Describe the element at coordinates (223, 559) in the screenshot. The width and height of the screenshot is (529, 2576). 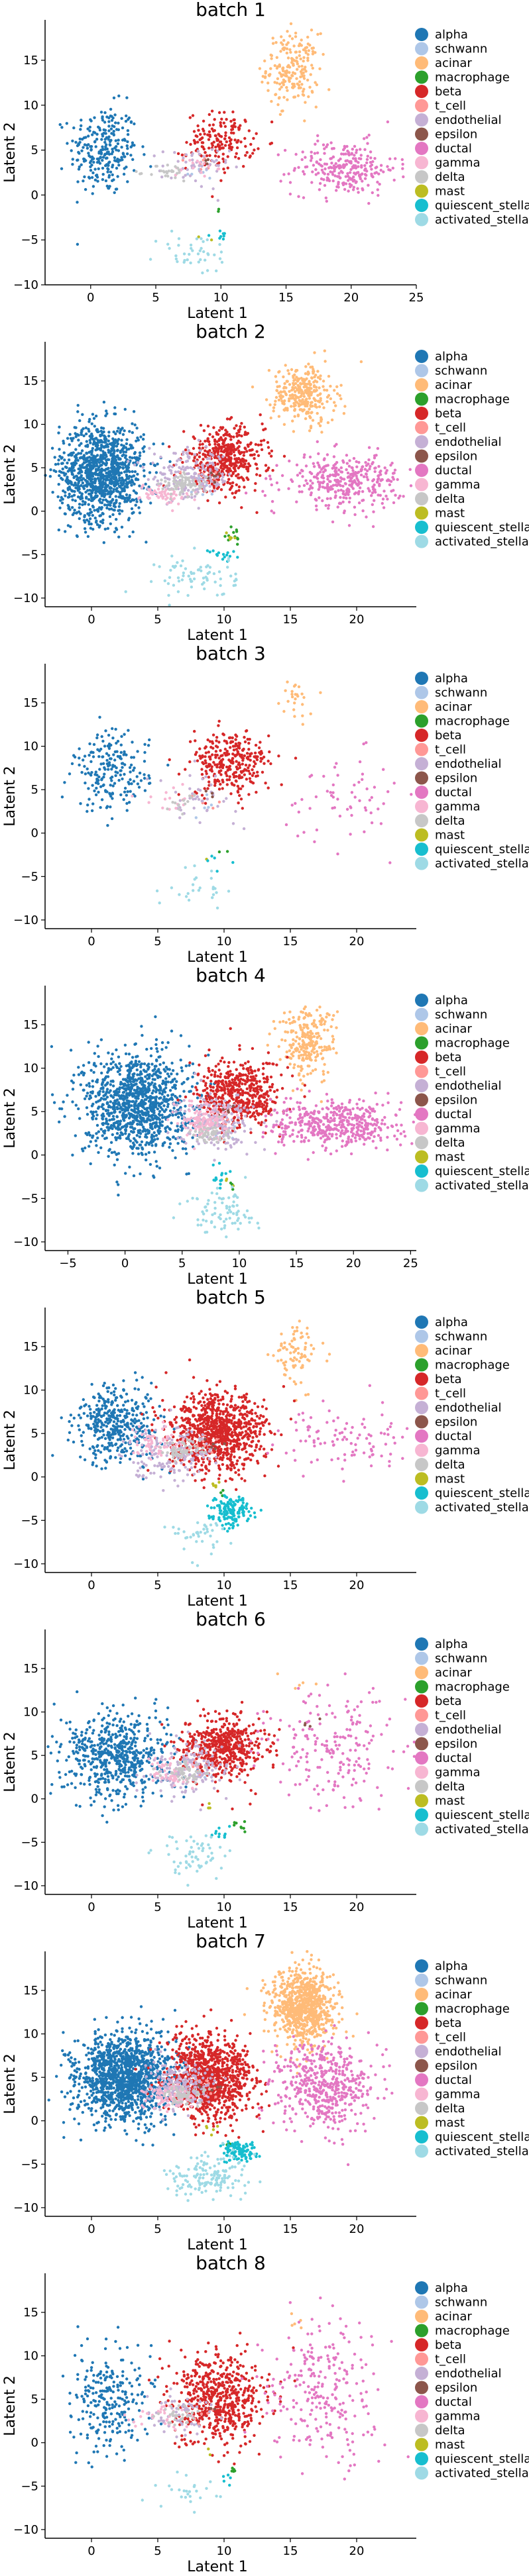
I see `point-quiescent_stellate` at that location.